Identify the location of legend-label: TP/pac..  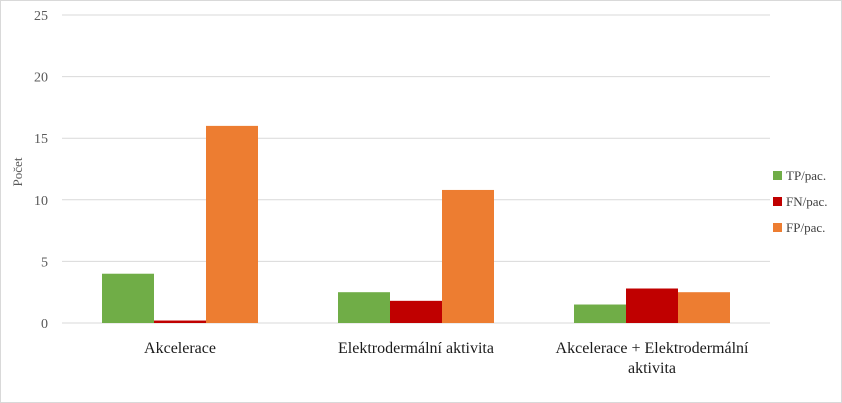
(806, 175).